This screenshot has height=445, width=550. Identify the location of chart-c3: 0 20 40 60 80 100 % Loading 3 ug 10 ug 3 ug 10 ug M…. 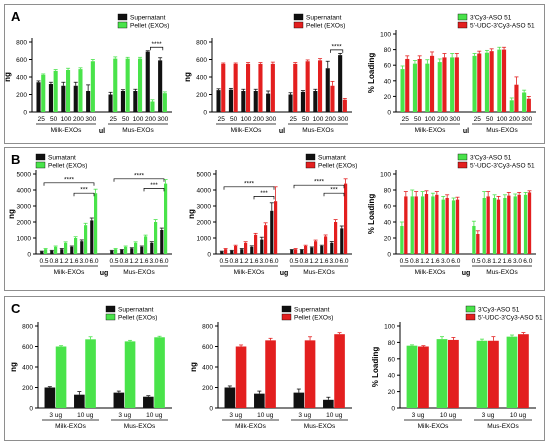
(457, 367).